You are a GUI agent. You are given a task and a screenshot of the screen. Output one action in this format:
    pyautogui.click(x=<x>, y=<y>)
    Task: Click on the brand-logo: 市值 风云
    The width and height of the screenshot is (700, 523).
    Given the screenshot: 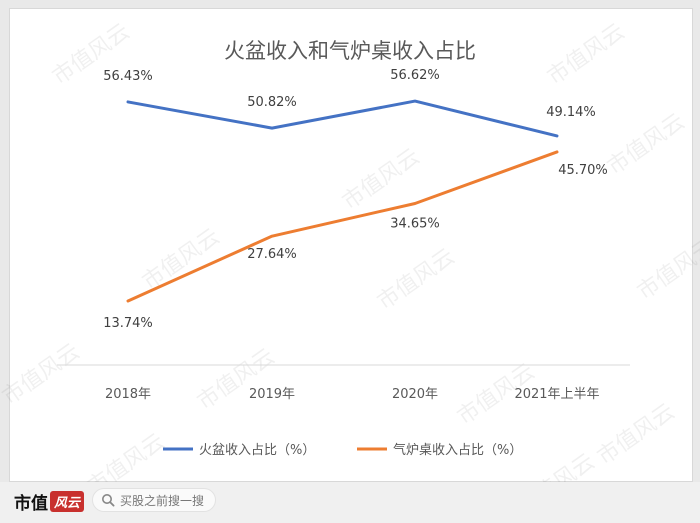 What is the action you would take?
    pyautogui.click(x=49, y=501)
    